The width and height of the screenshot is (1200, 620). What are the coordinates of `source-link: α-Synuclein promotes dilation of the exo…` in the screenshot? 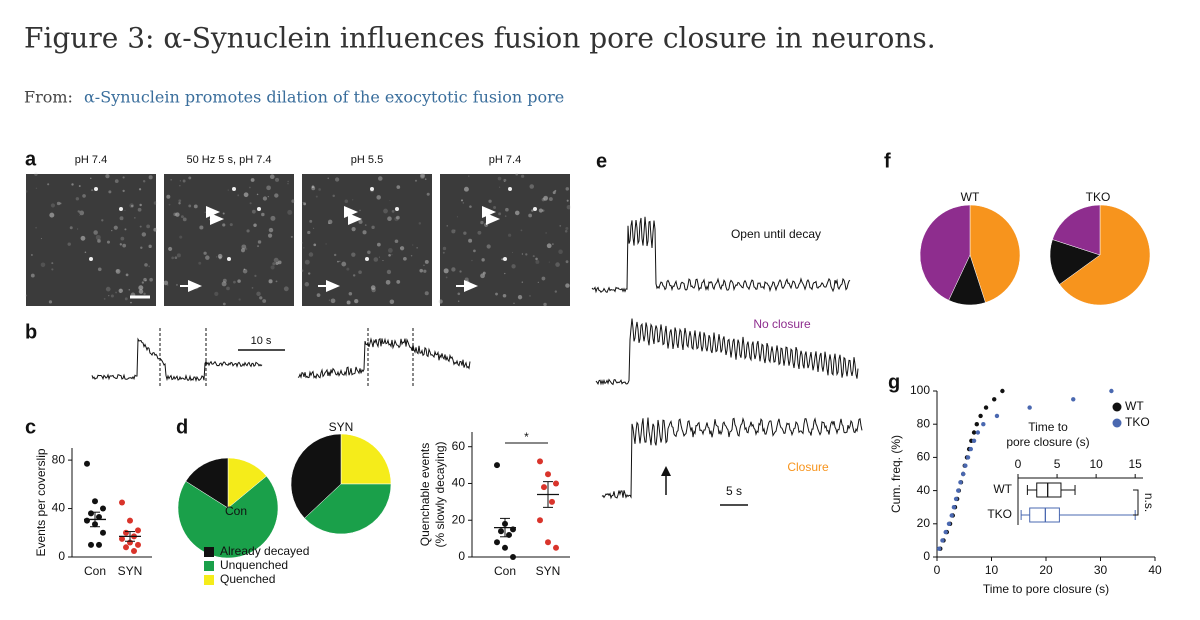 It's located at (324, 97).